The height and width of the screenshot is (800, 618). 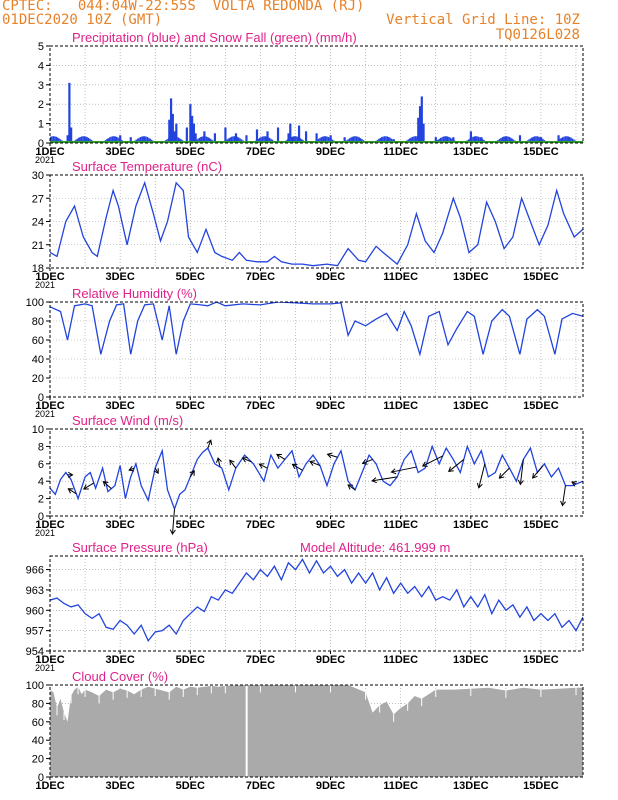 What do you see at coordinates (35, 591) in the screenshot?
I see `y-tick-label: 963` at bounding box center [35, 591].